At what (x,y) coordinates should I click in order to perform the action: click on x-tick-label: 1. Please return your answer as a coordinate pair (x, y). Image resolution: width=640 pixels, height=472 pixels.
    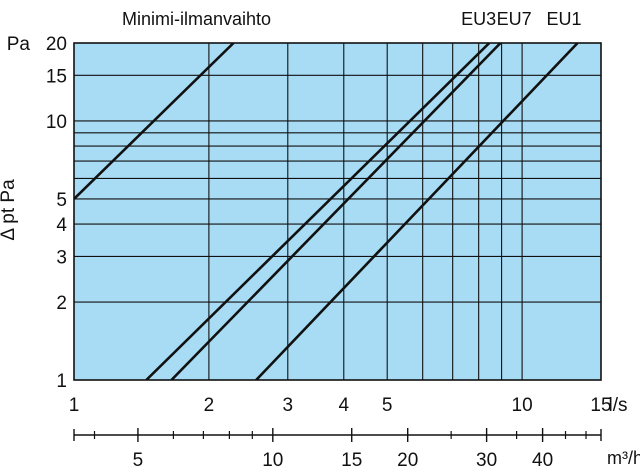
    Looking at the image, I should click on (74, 405).